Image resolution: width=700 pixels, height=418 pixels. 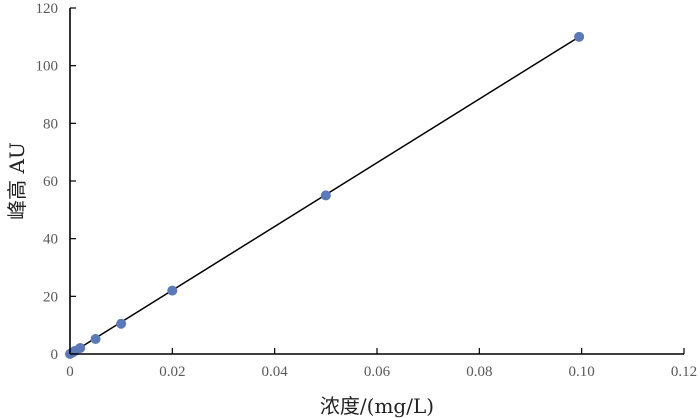 I want to click on y-tick-label: 40, so click(x=50, y=240).